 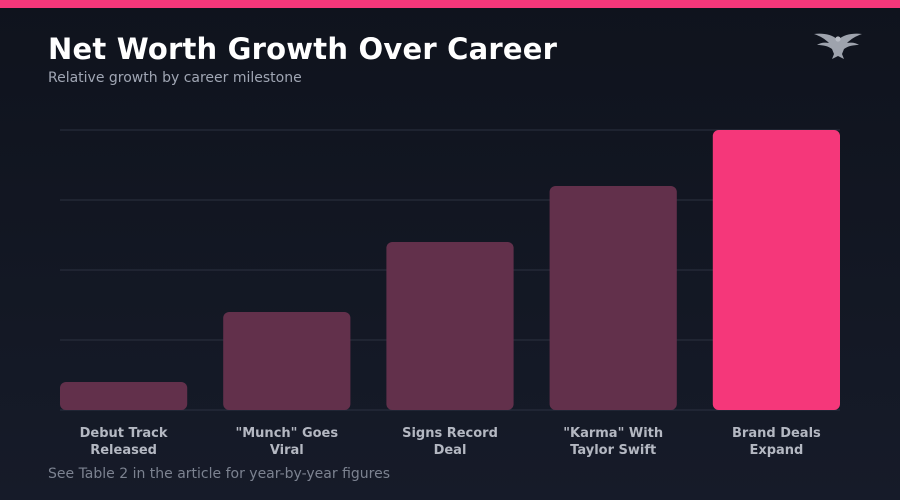 I want to click on x-tick-label: Debut Track, so click(x=124, y=433).